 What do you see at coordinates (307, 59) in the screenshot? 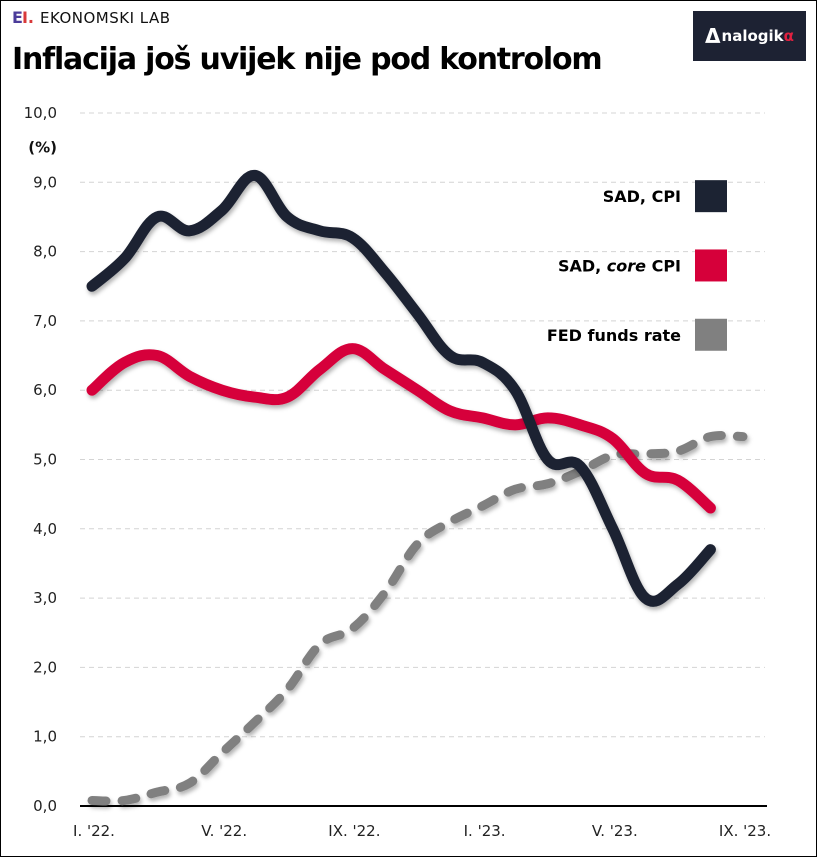
I see `chart-title: Inflacija još uvijek nije pod kontrolom` at bounding box center [307, 59].